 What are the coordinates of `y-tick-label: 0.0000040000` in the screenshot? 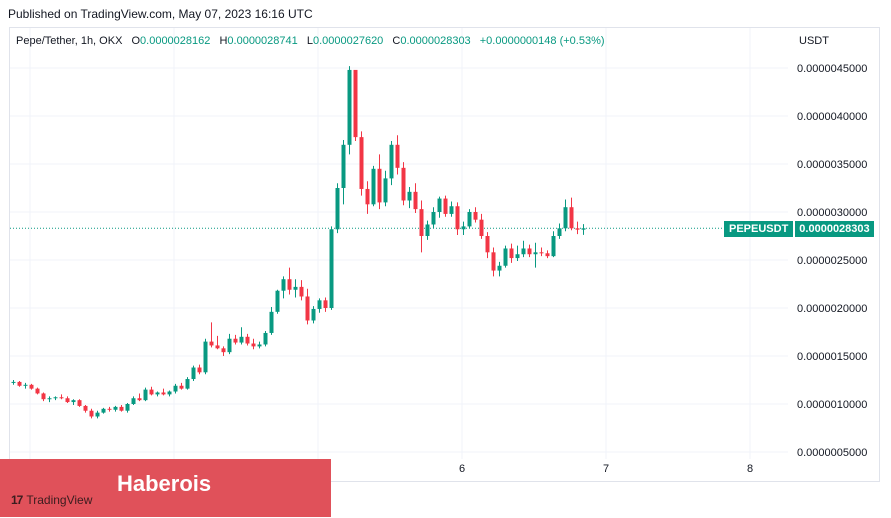 It's located at (832, 117).